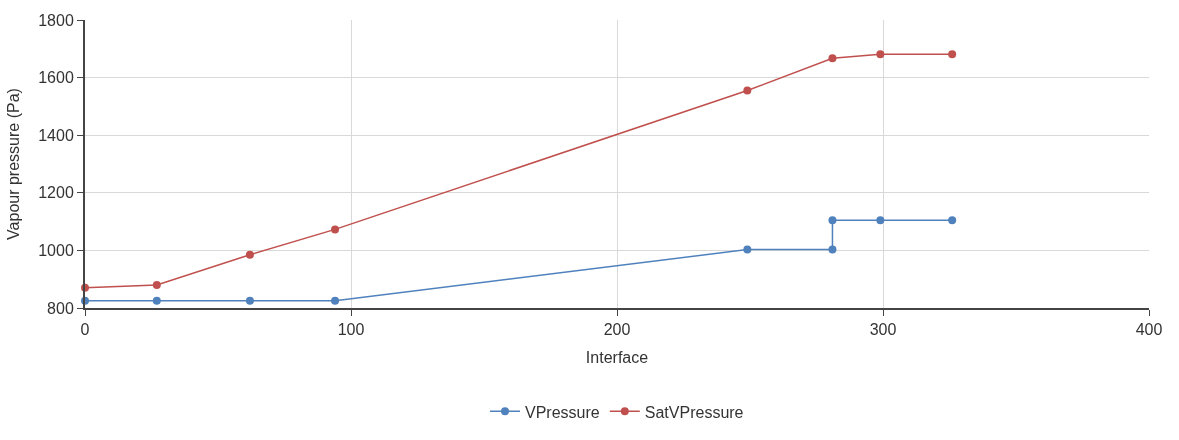 The width and height of the screenshot is (1179, 440). I want to click on y-tick-label: 1800, so click(56, 20).